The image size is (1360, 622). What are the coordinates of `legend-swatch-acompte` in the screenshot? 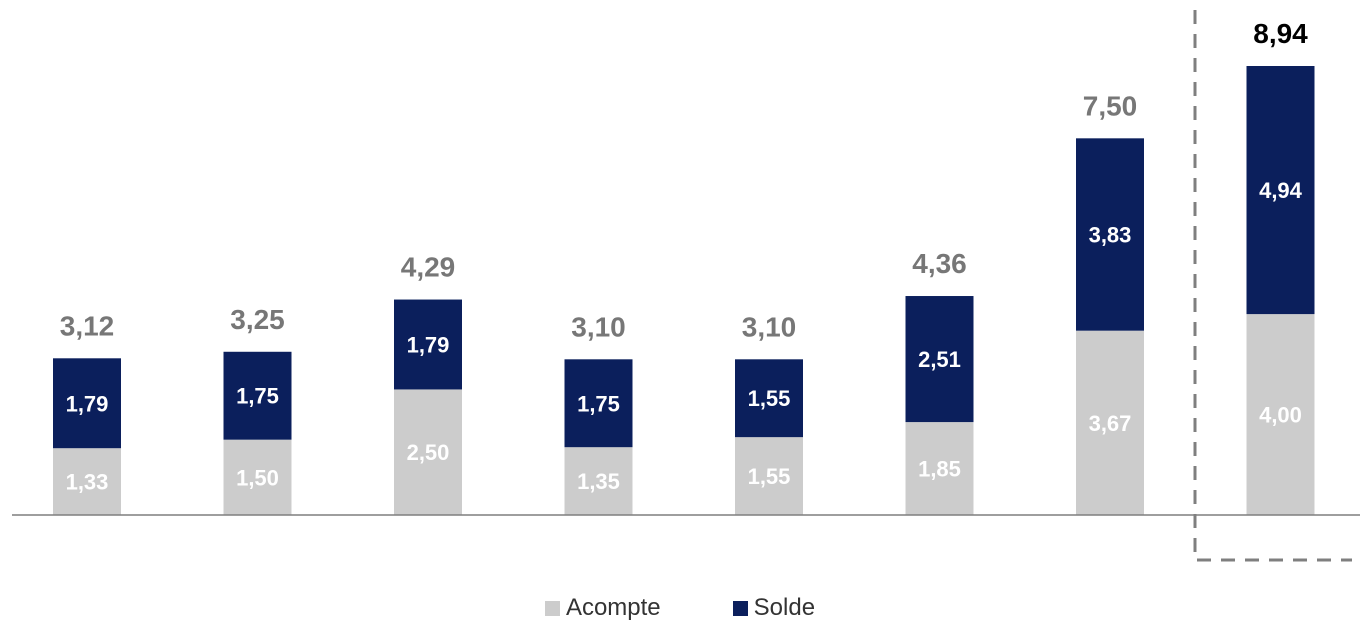 It's located at (552, 608).